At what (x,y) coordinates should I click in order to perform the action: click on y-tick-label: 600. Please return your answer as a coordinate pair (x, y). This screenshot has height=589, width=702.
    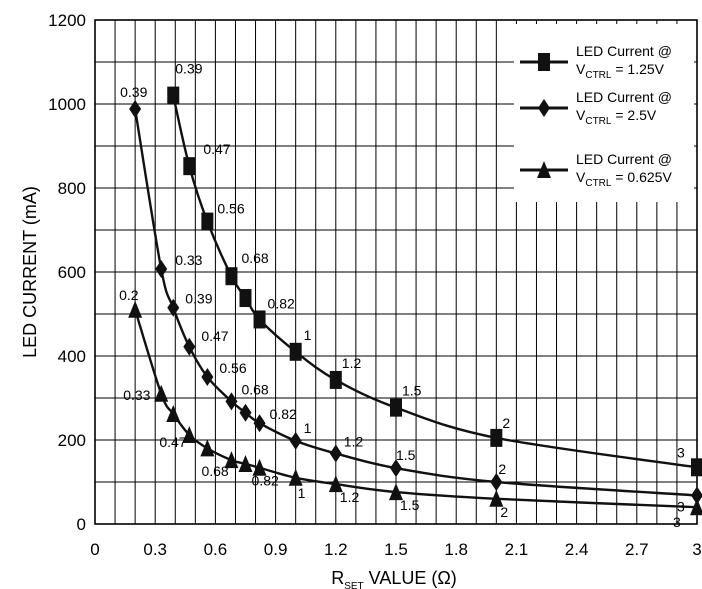
    Looking at the image, I should click on (72, 272).